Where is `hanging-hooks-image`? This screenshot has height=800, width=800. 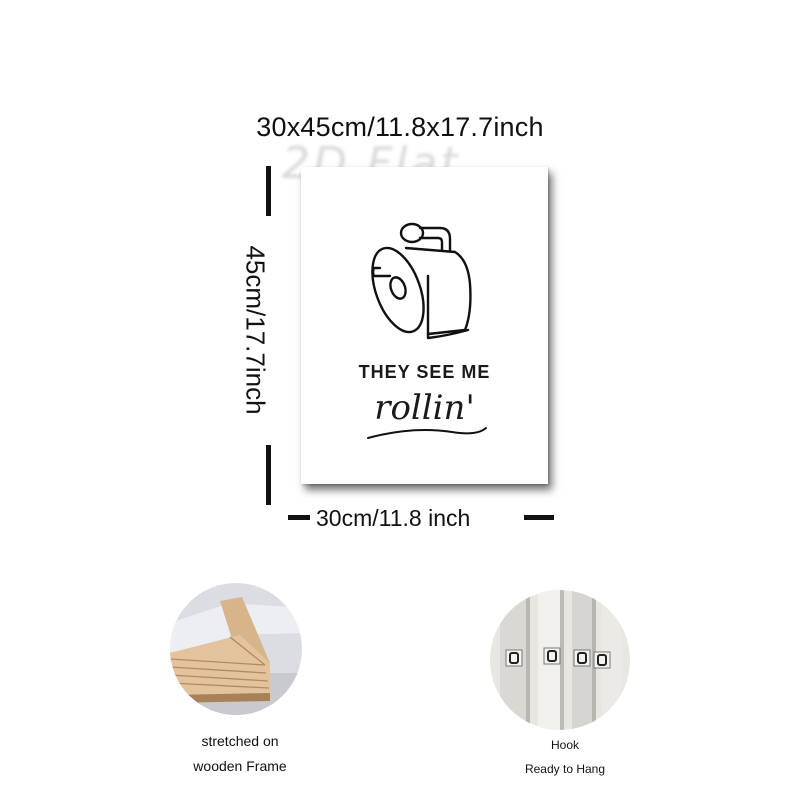
hanging-hooks-image is located at coordinates (560, 660).